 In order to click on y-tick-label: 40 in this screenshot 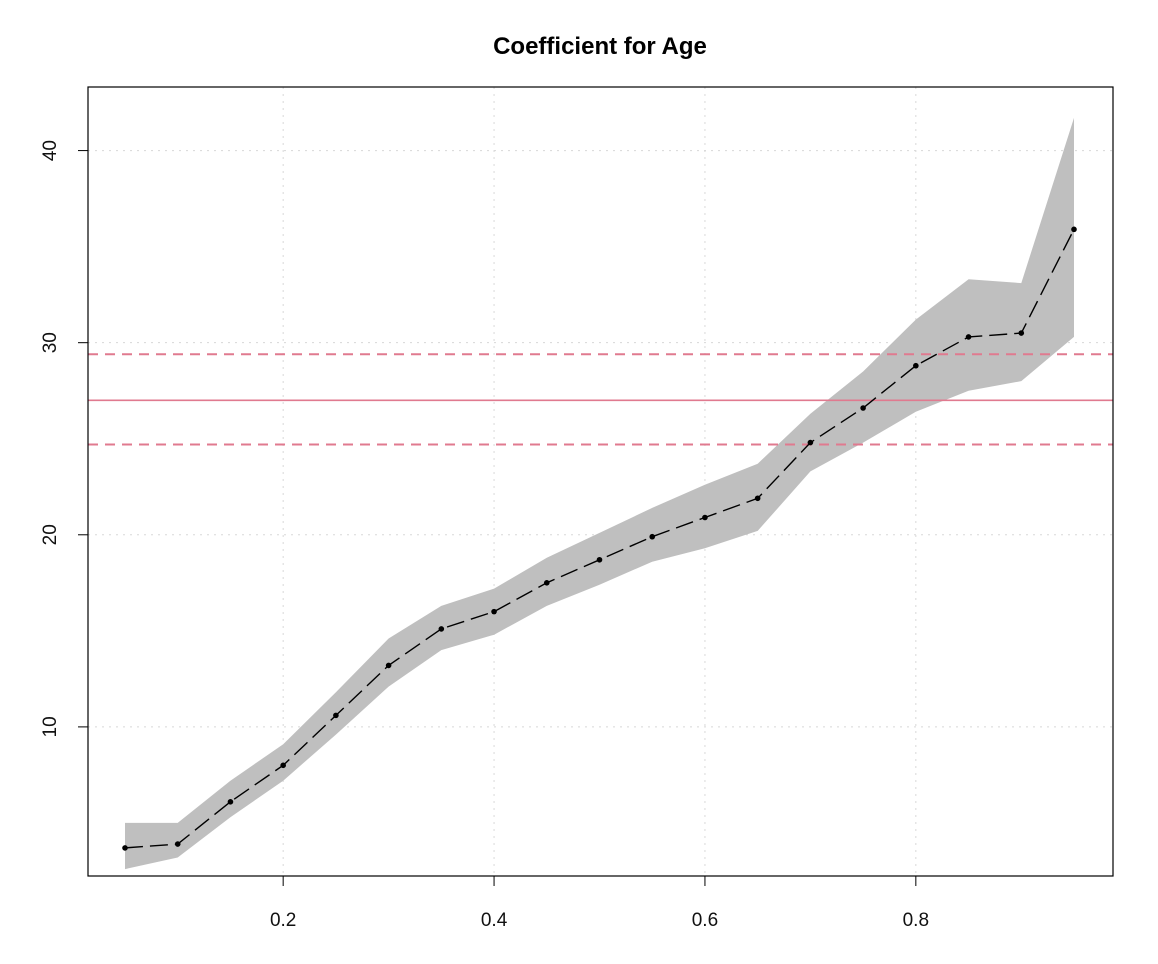, I will do `click(50, 150)`.